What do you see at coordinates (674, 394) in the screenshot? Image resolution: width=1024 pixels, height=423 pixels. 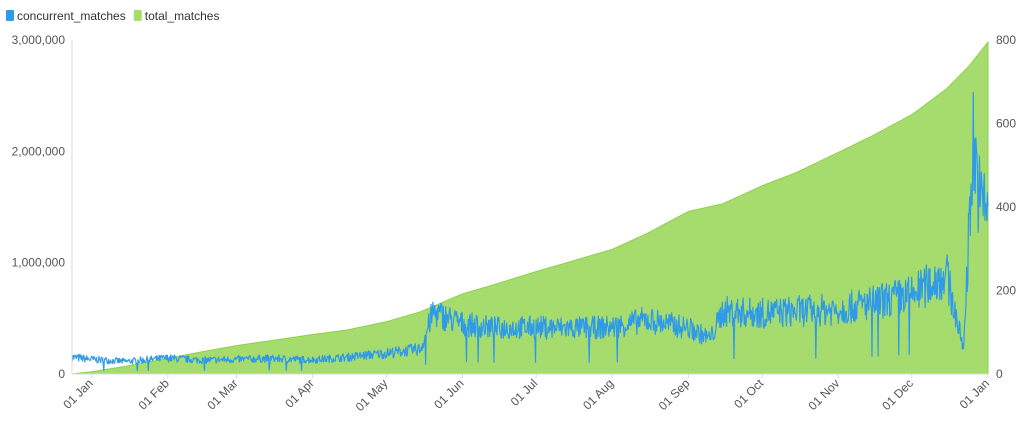 I see `x-tick-label: 01 Sep` at bounding box center [674, 394].